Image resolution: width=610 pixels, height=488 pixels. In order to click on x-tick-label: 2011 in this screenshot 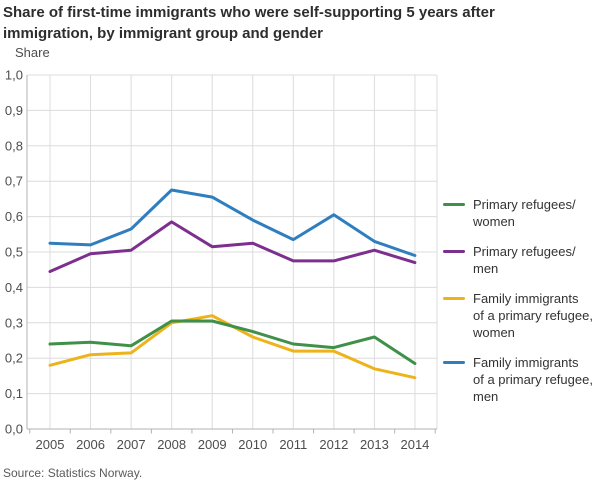, I will do `click(293, 444)`.